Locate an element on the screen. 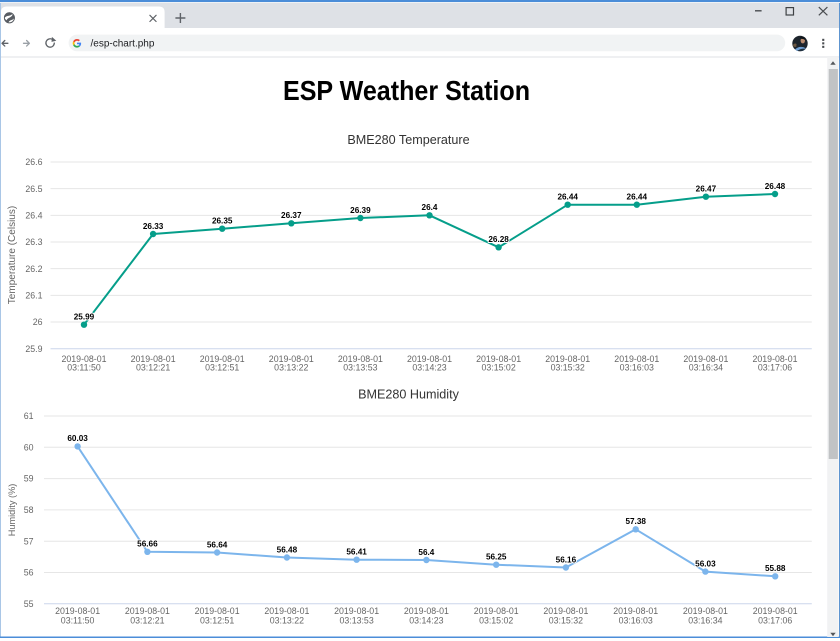 The width and height of the screenshot is (840, 641). svg-text: 56.41 is located at coordinates (356, 552).